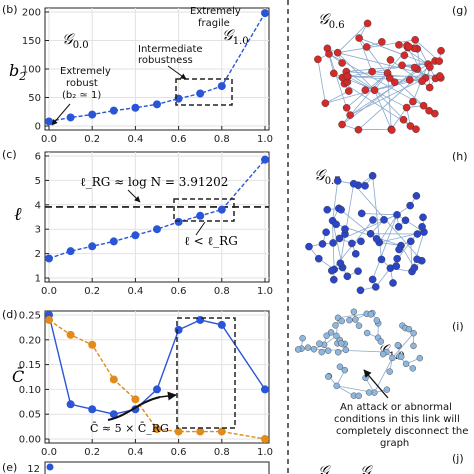 This screenshot has width=474, height=474. Describe the element at coordinates (358, 354) in the screenshot. I see `nodes-i` at that location.